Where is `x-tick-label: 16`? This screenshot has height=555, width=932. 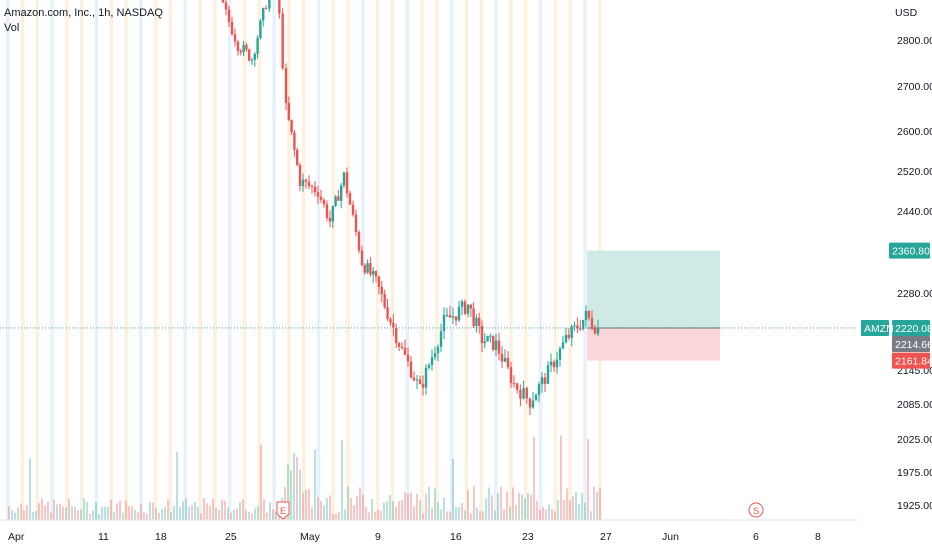 x-tick-label: 16 is located at coordinates (456, 537).